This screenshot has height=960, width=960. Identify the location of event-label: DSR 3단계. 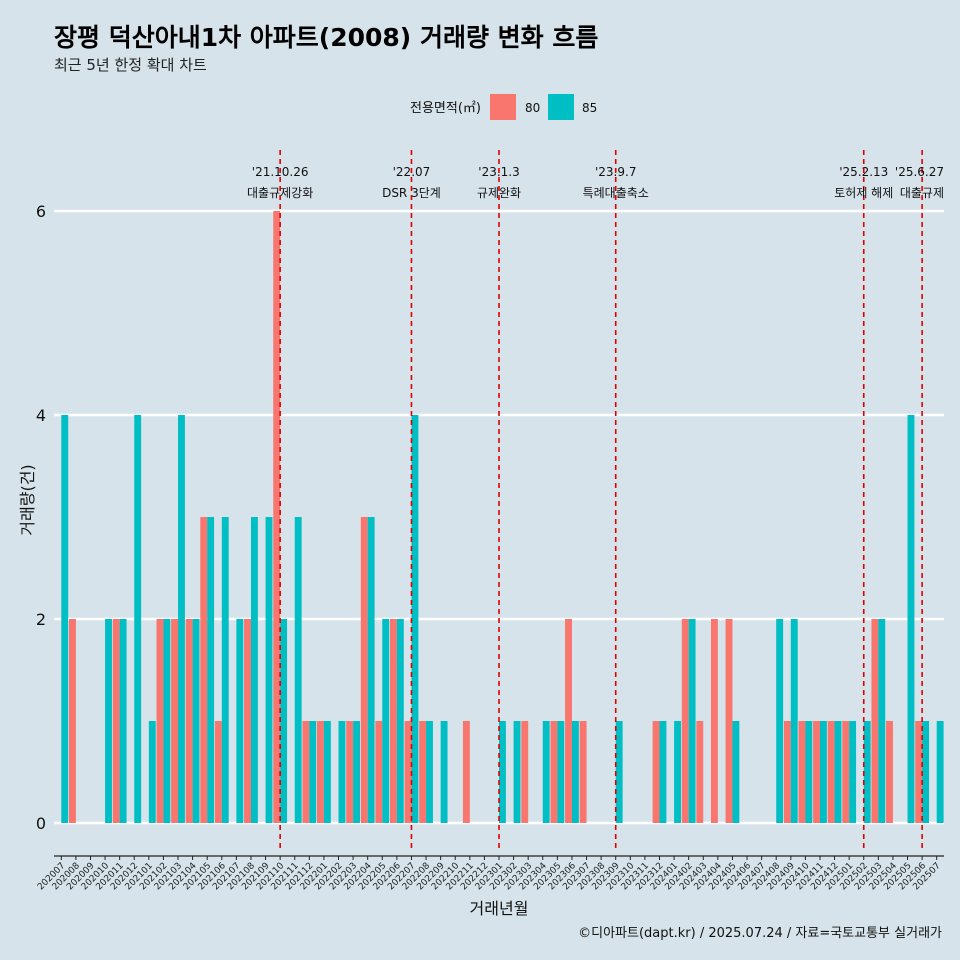
(411, 193).